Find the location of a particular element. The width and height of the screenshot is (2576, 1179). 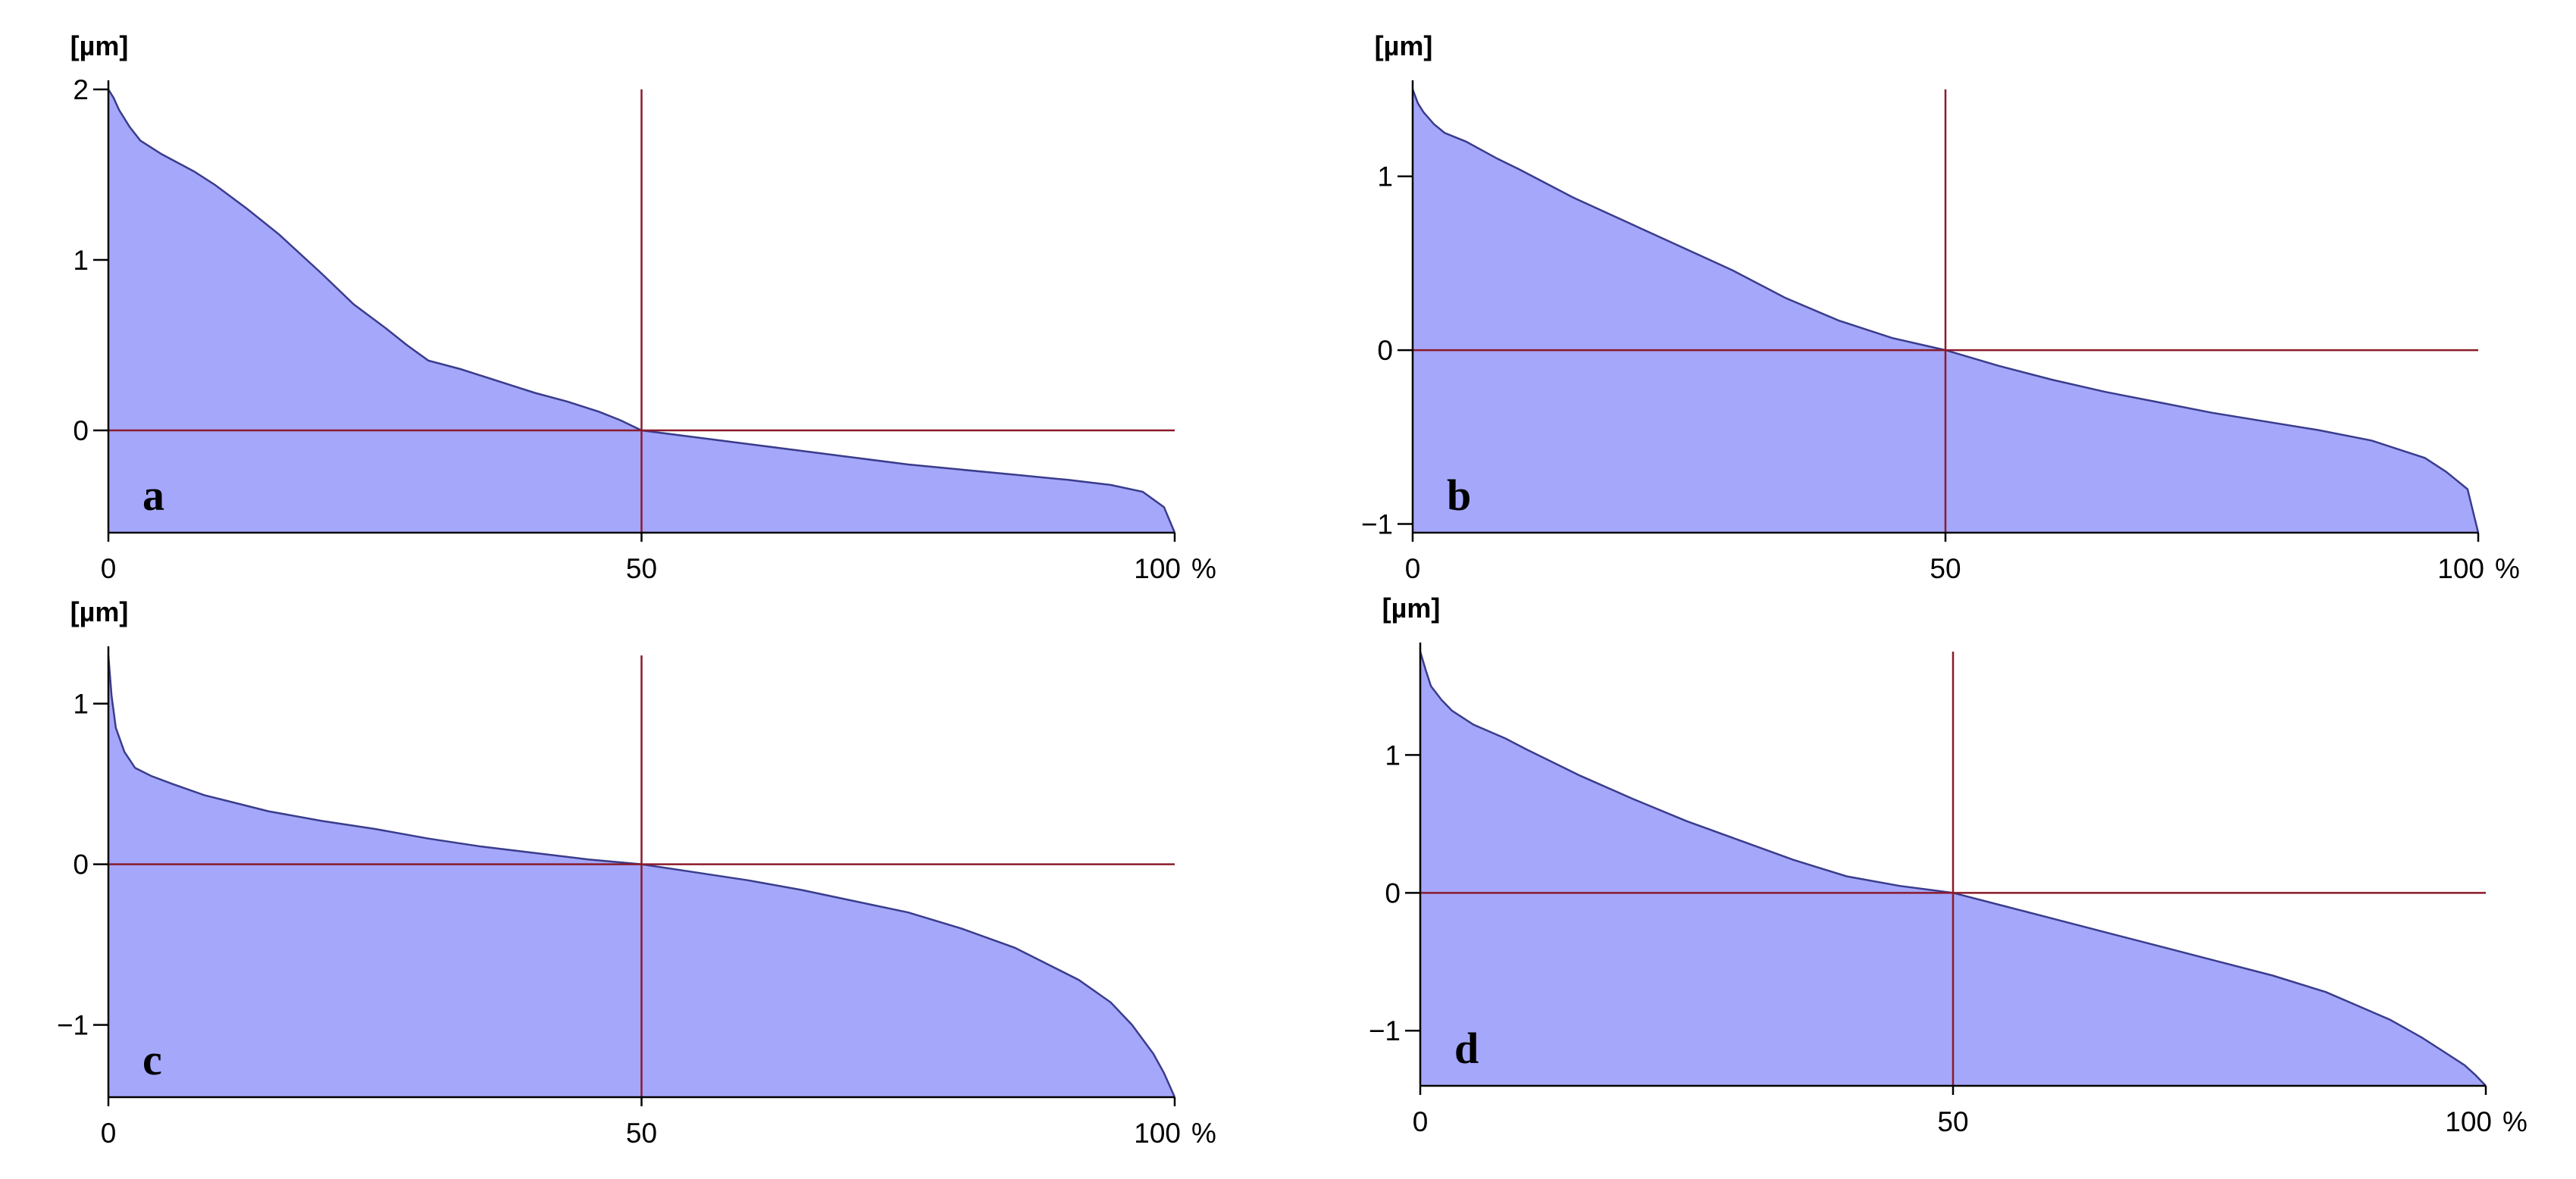

y-tick-label-a: 1 is located at coordinates (81, 260).